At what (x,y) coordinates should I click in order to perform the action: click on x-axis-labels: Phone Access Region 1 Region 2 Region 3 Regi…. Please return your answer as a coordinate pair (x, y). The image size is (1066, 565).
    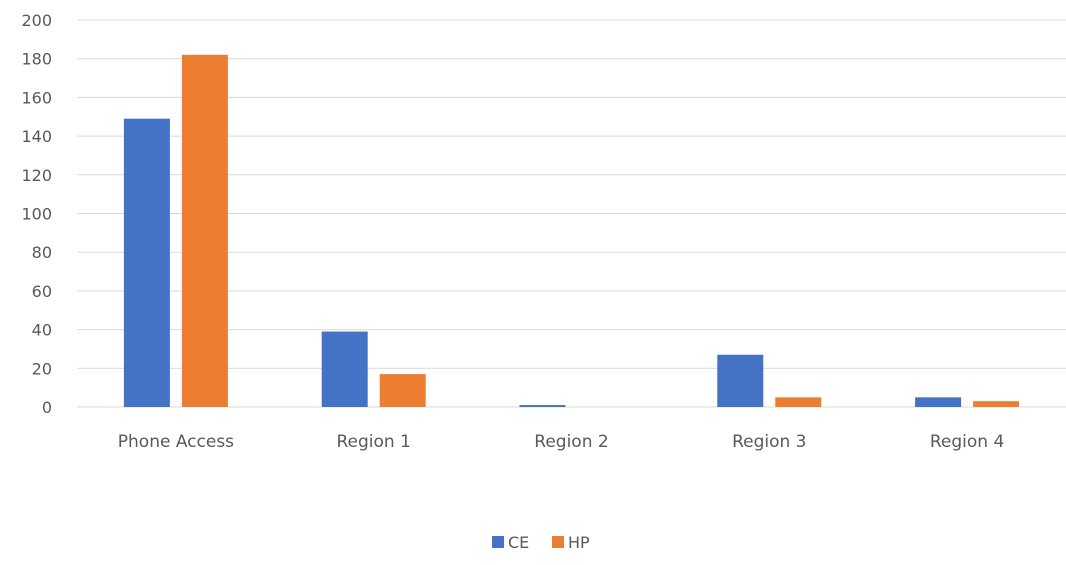
    Looking at the image, I should click on (561, 442).